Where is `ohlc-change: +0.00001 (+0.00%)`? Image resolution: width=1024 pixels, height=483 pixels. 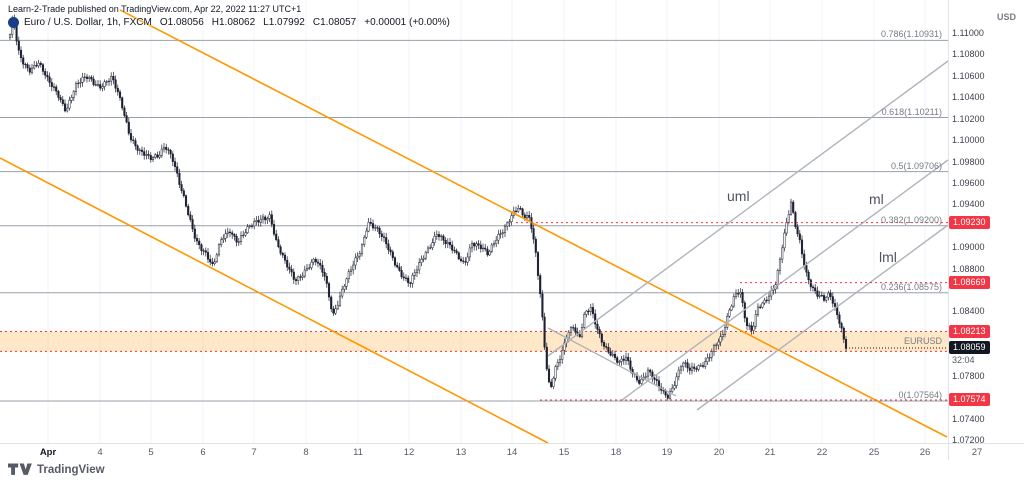 ohlc-change: +0.00001 (+0.00%) is located at coordinates (407, 22).